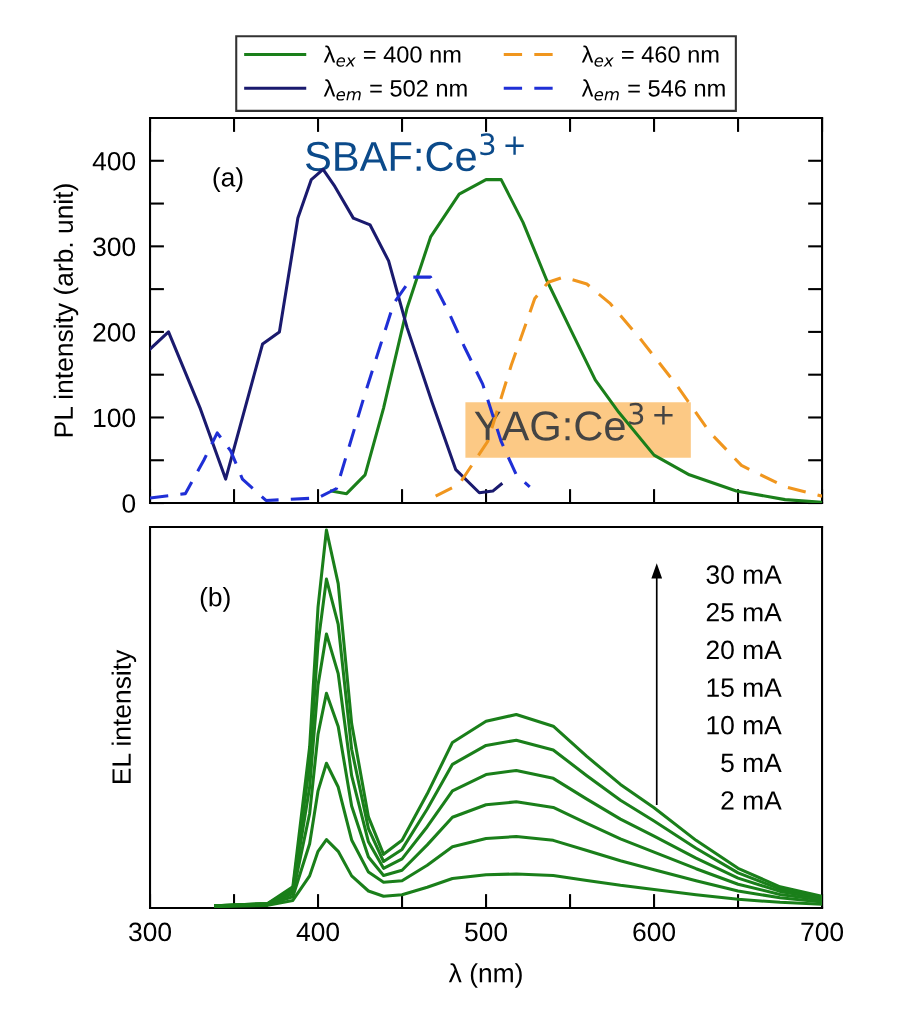 The height and width of the screenshot is (1026, 900). Describe the element at coordinates (215, 599) in the screenshot. I see `annotation: (b)` at that location.